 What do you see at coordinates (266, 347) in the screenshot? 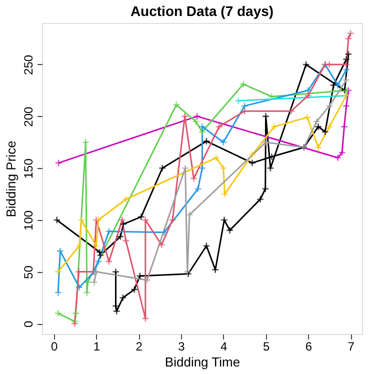
I see `x-tick-label: 5` at bounding box center [266, 347].